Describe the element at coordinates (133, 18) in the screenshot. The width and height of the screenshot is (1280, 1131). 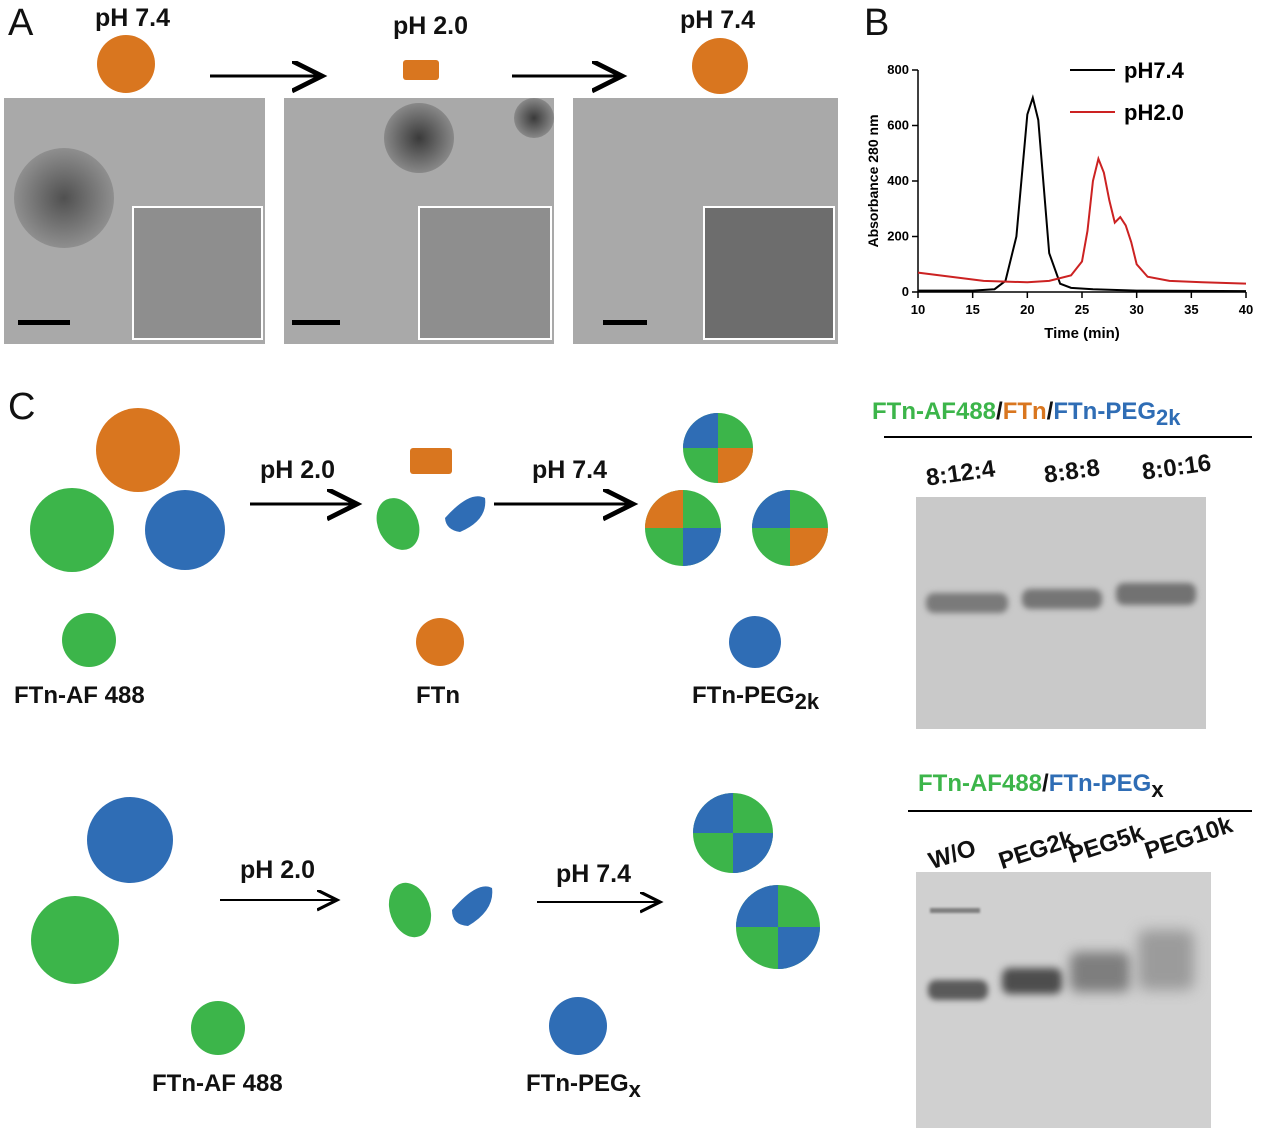
I see `ph-label-1: pH 7.4` at that location.